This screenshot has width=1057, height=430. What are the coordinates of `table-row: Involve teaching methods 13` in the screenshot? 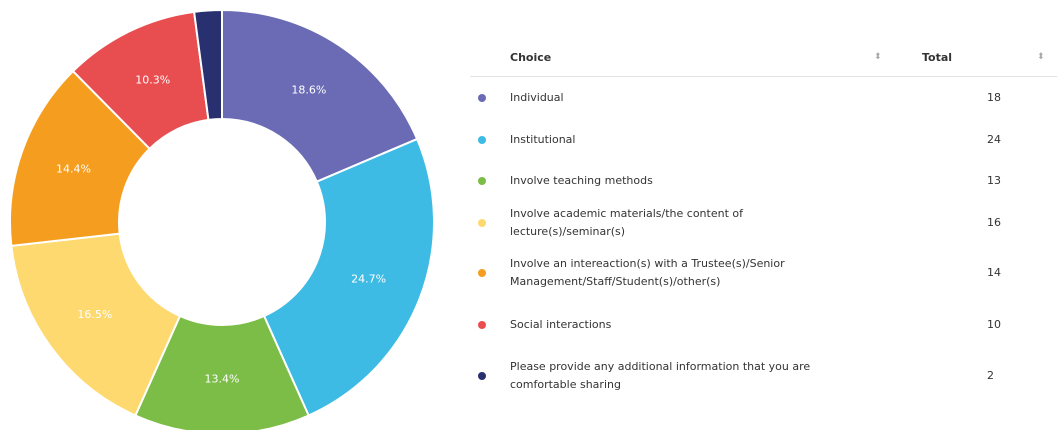 It's located at (763, 181).